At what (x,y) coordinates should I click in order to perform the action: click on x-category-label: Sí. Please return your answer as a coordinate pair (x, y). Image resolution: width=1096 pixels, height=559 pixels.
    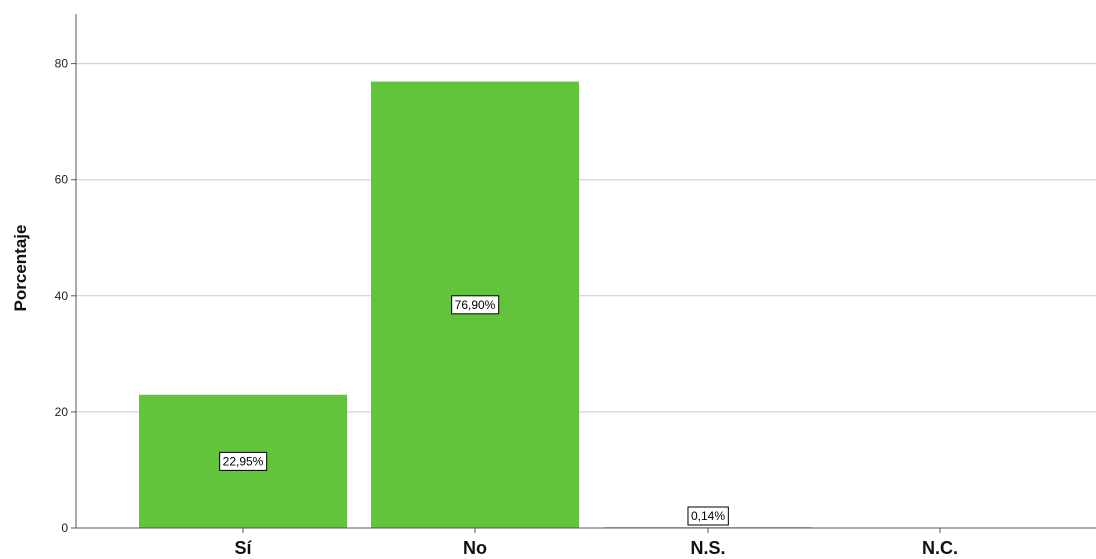
    Looking at the image, I should click on (243, 548).